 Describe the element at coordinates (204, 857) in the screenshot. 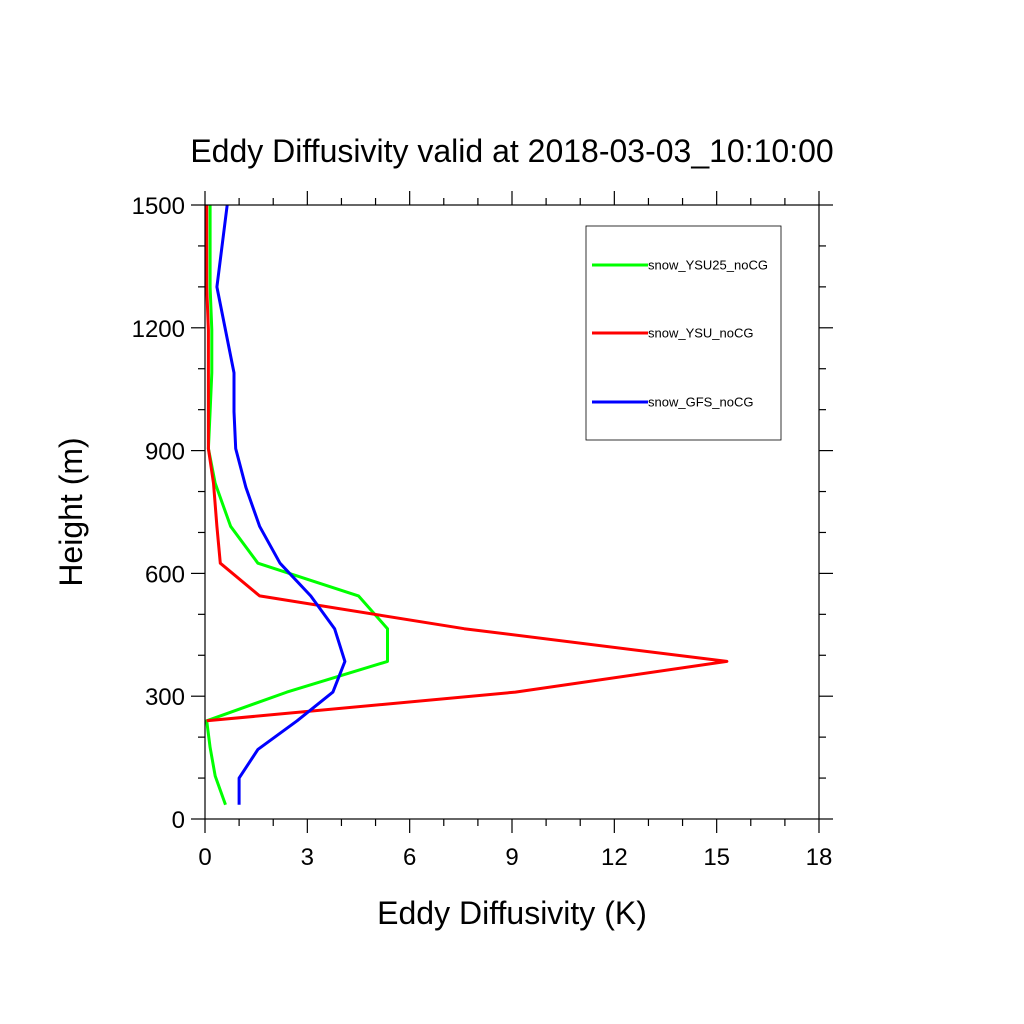

I see `x-tick-label: 0` at that location.